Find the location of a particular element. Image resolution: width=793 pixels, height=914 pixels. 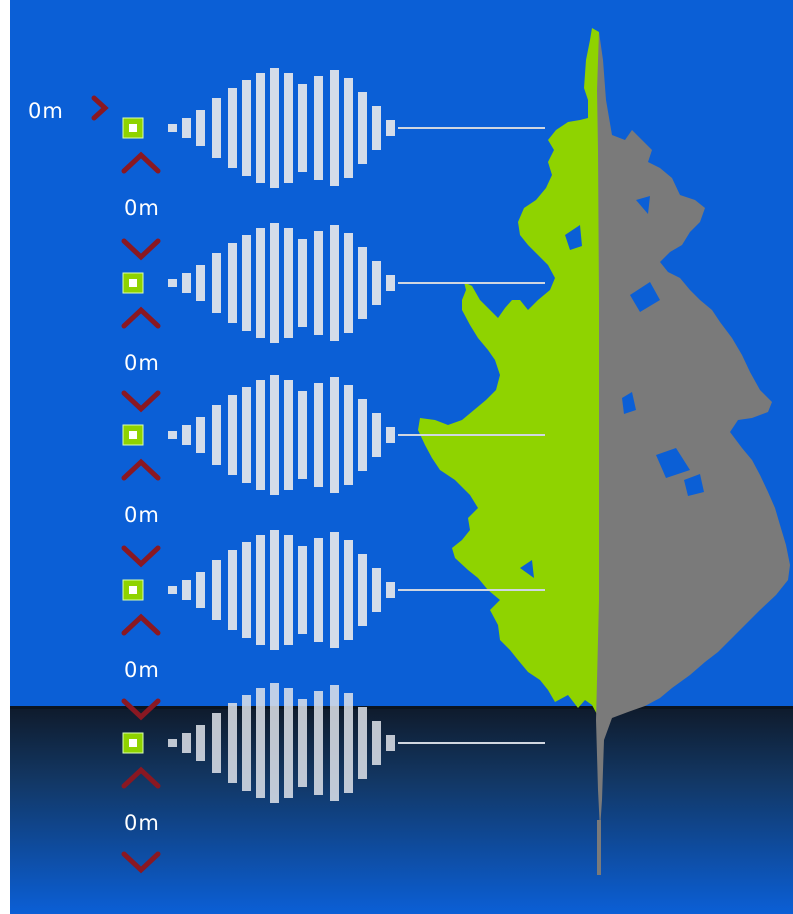

top-depth-label: 0m is located at coordinates (46, 111).